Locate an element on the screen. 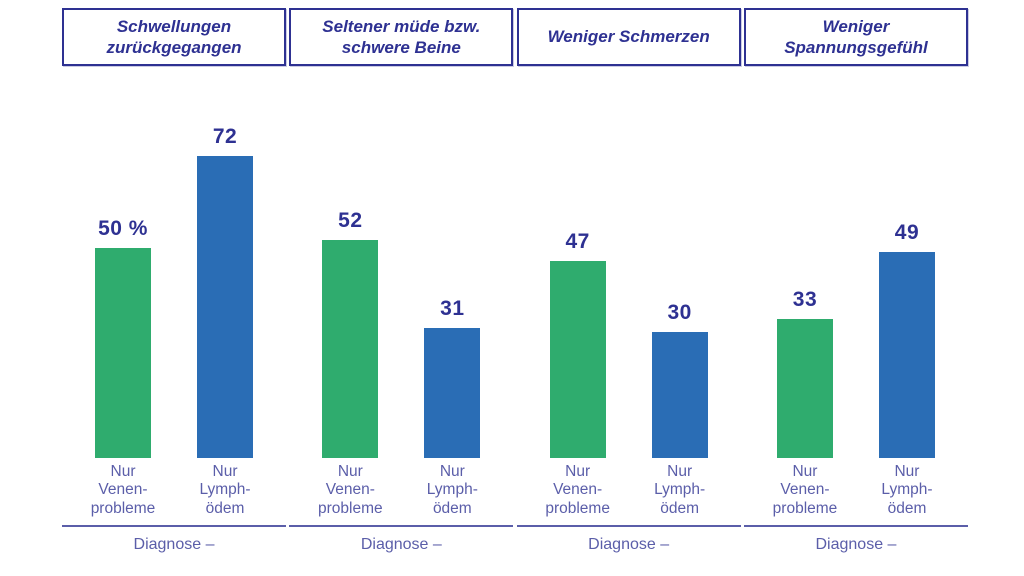  panel-title-box: Schwellungen zurückgegangen is located at coordinates (174, 37).